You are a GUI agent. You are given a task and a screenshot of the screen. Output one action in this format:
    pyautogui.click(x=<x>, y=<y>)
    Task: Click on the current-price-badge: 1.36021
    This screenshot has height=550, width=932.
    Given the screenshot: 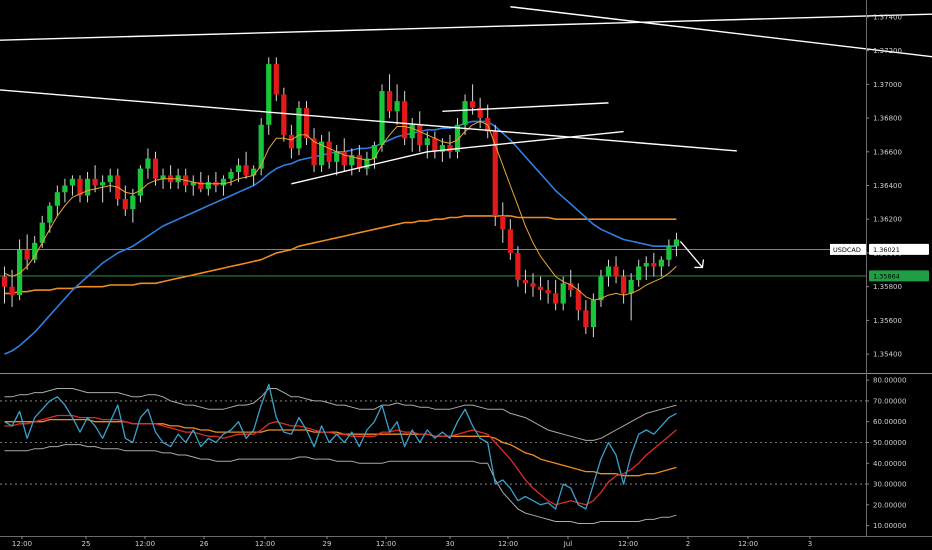 What is the action you would take?
    pyautogui.click(x=886, y=250)
    